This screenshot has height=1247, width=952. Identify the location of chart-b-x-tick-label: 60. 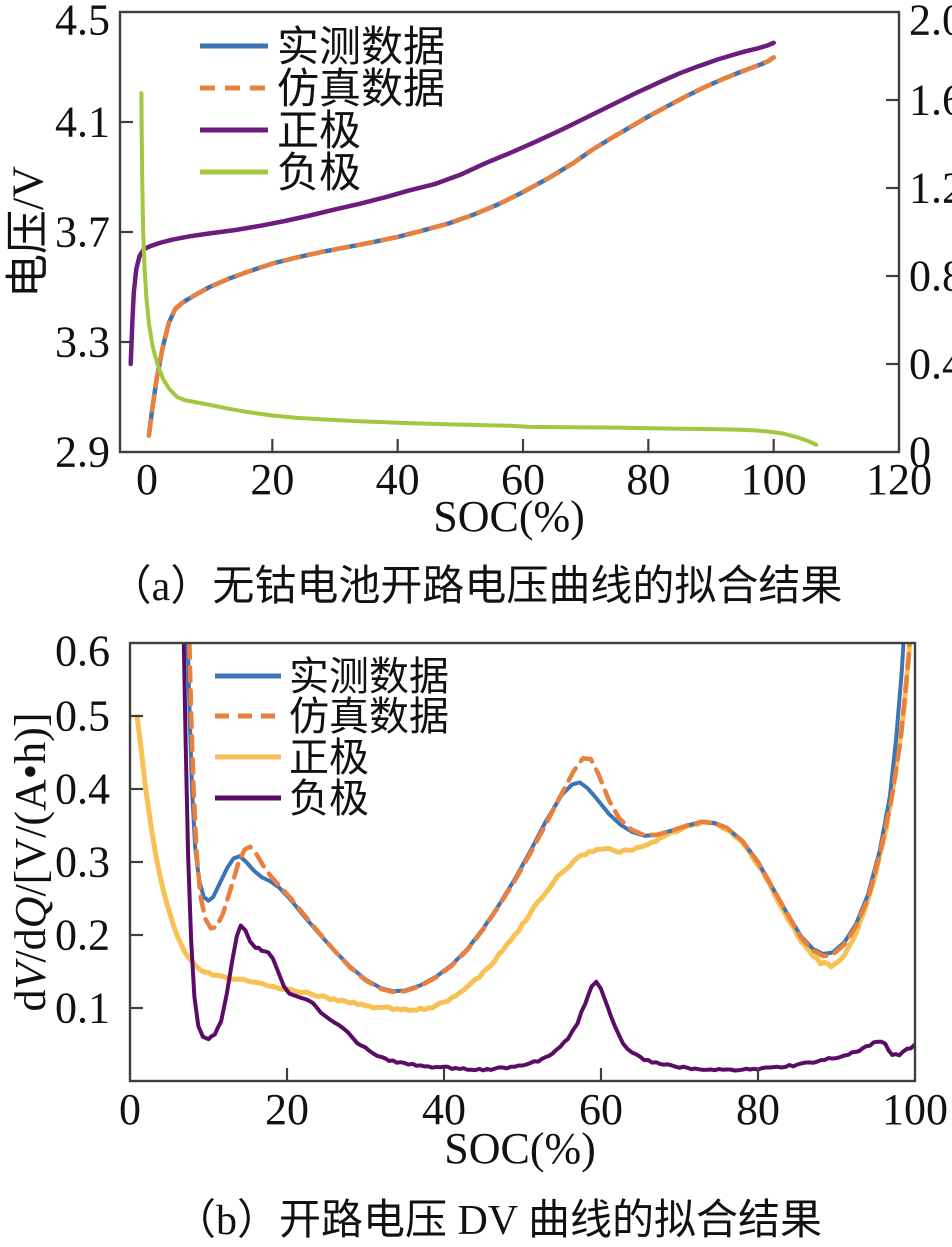
(601, 1109).